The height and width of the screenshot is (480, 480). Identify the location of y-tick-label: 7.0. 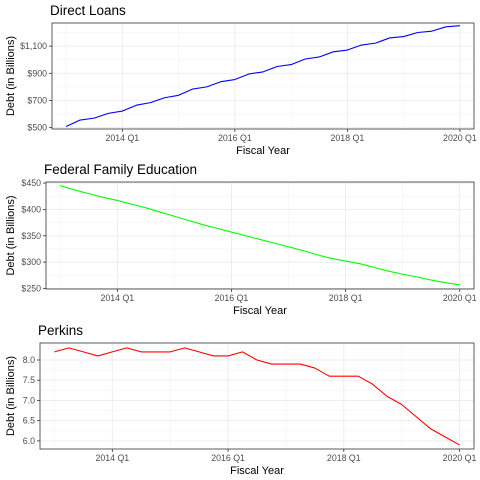
(29, 400).